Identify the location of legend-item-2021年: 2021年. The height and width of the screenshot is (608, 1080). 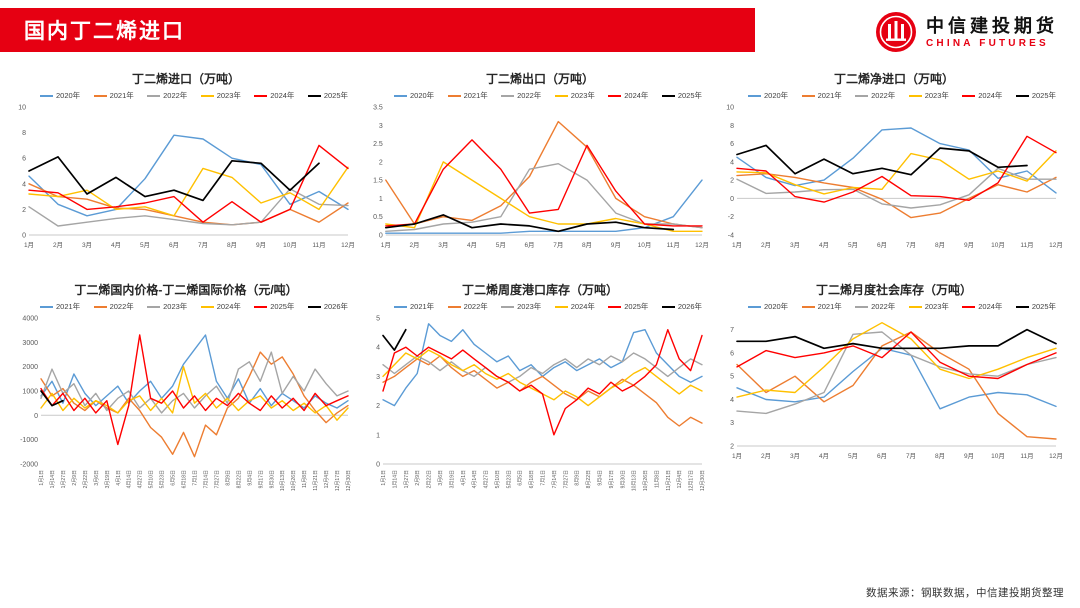
(60, 306).